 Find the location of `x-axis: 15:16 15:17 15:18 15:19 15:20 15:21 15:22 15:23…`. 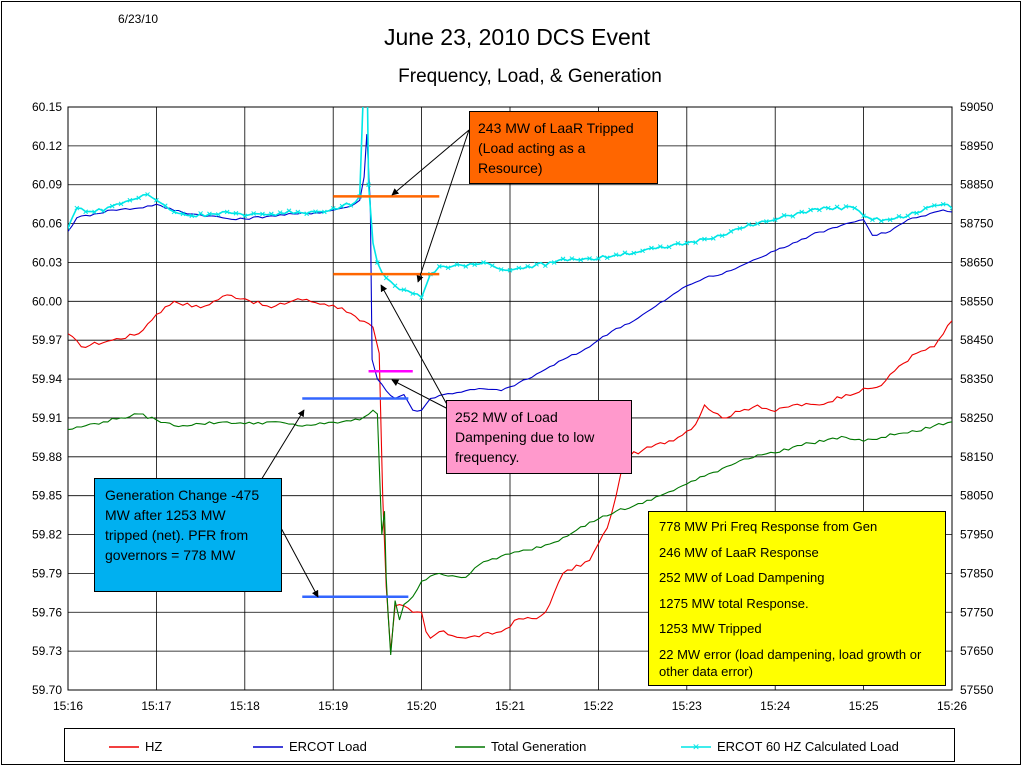

x-axis: 15:16 15:17 15:18 15:19 15:20 15:21 15:22 15:23… is located at coordinates (510, 706).